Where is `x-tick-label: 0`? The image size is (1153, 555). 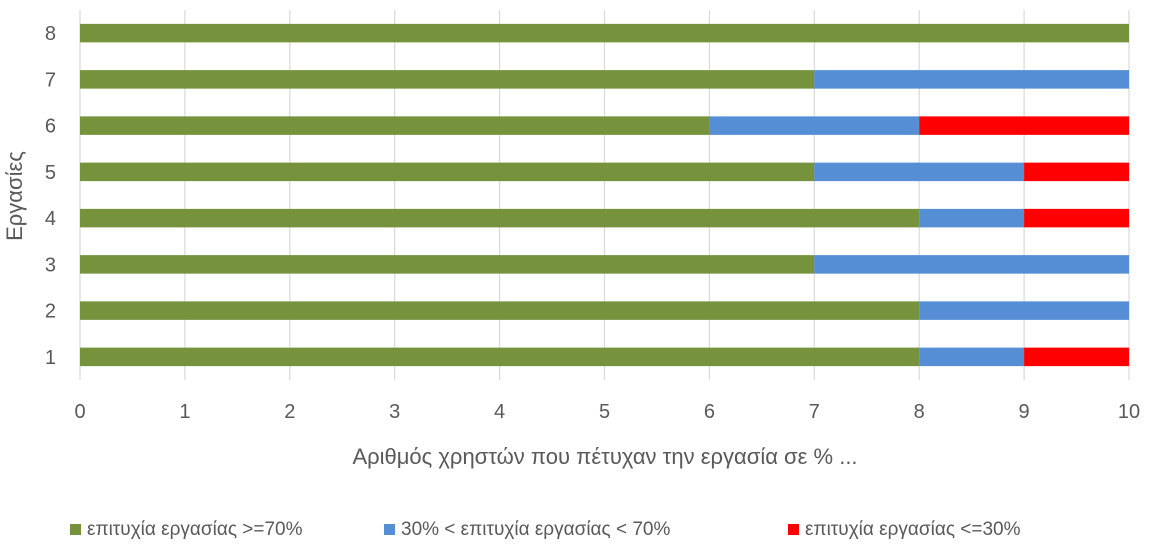 x-tick-label: 0 is located at coordinates (79, 412).